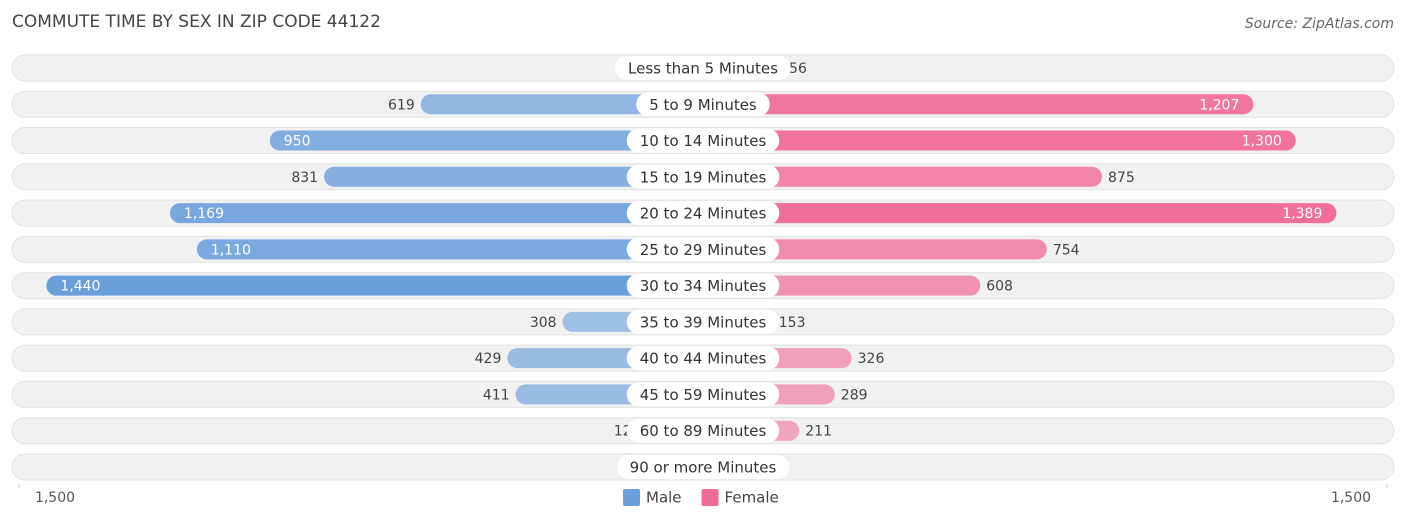  What do you see at coordinates (496, 395) in the screenshot?
I see `value-label: 411` at bounding box center [496, 395].